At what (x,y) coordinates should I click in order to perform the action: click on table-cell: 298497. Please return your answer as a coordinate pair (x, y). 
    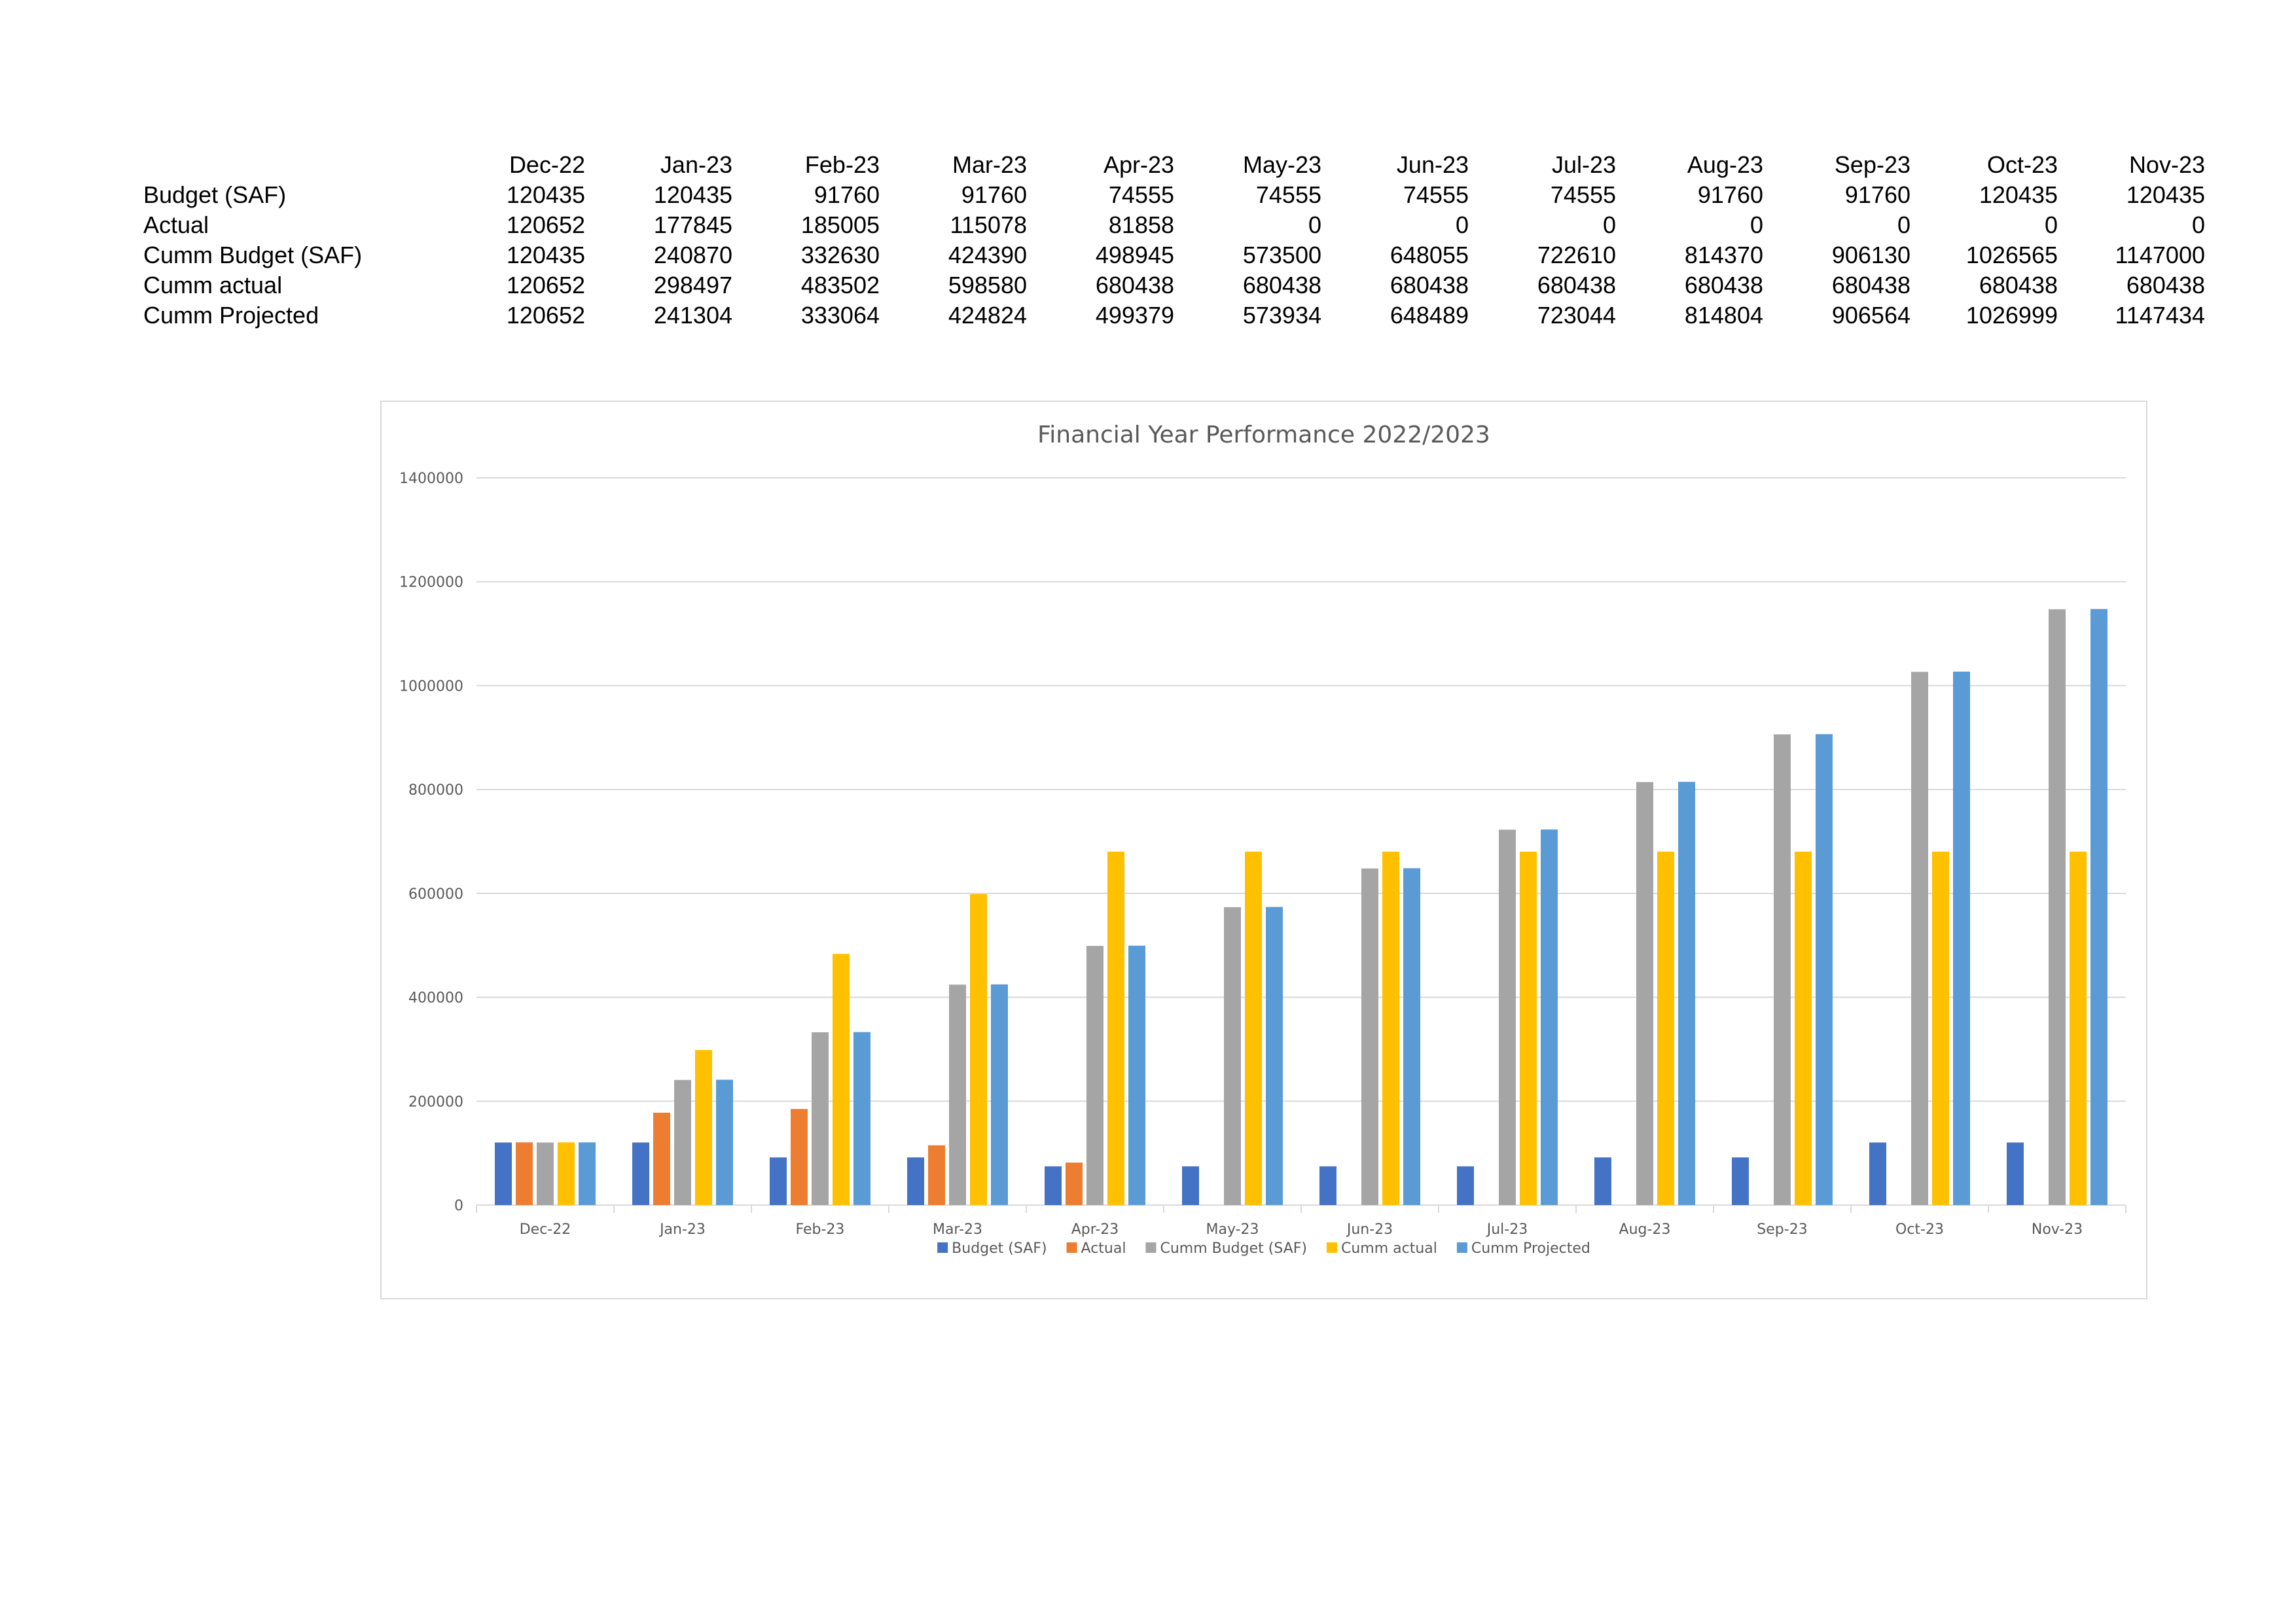
    Looking at the image, I should click on (692, 285).